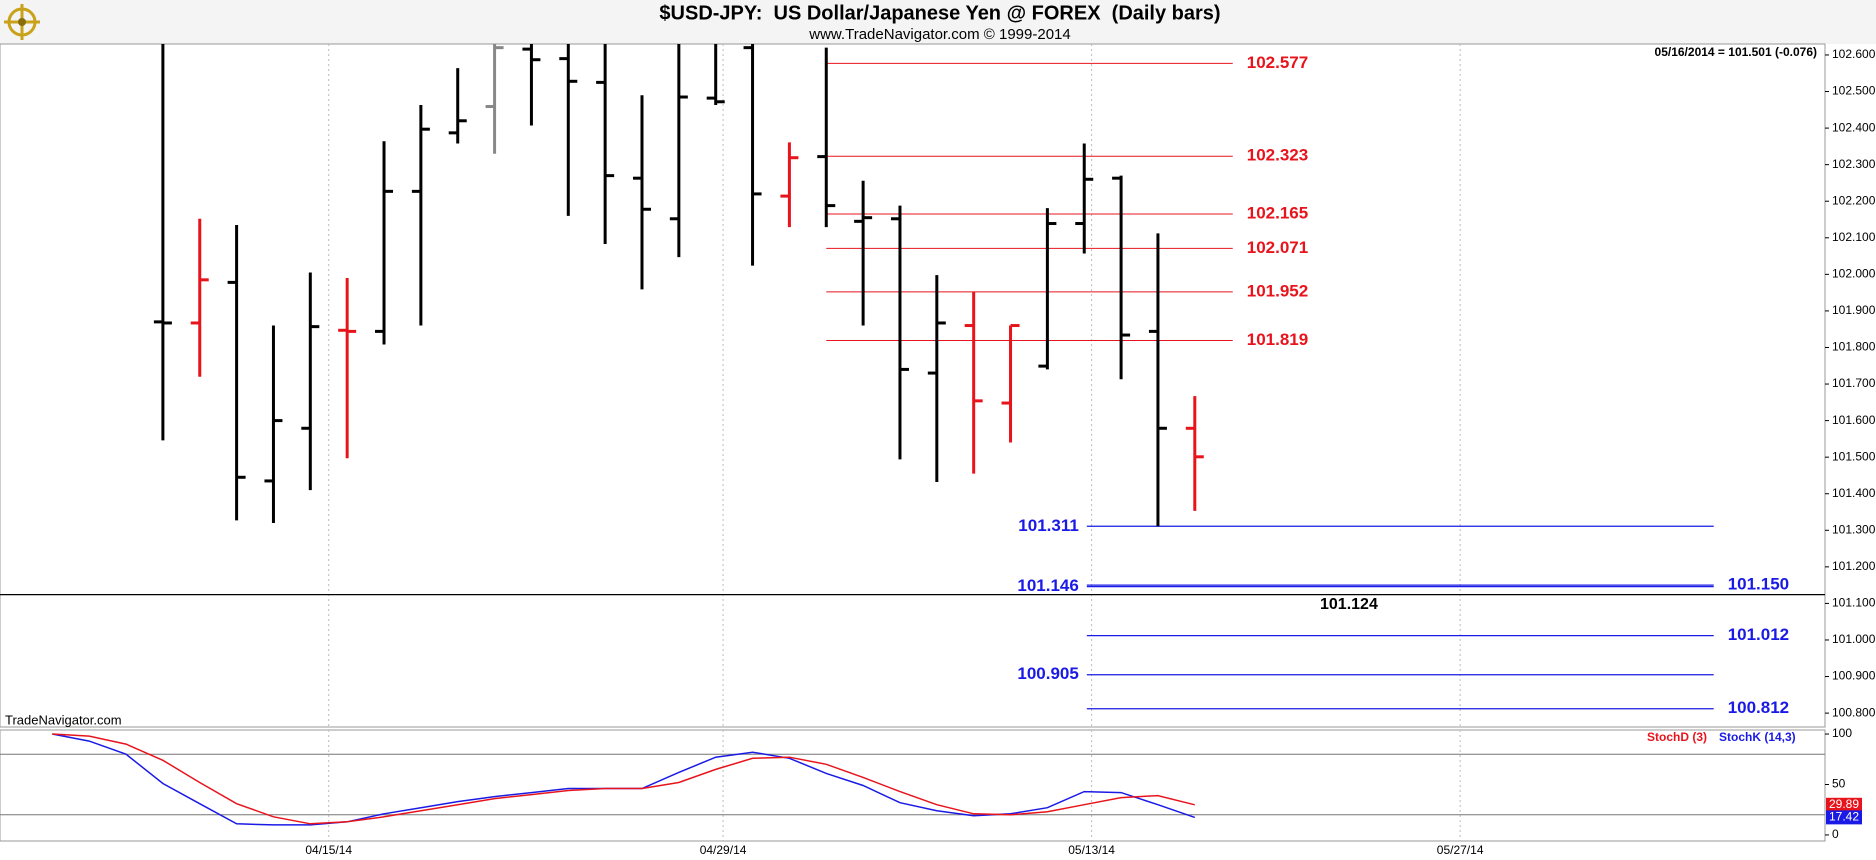 The width and height of the screenshot is (1876, 860). Describe the element at coordinates (1854, 91) in the screenshot. I see `y-tick-label: 102.500` at that location.